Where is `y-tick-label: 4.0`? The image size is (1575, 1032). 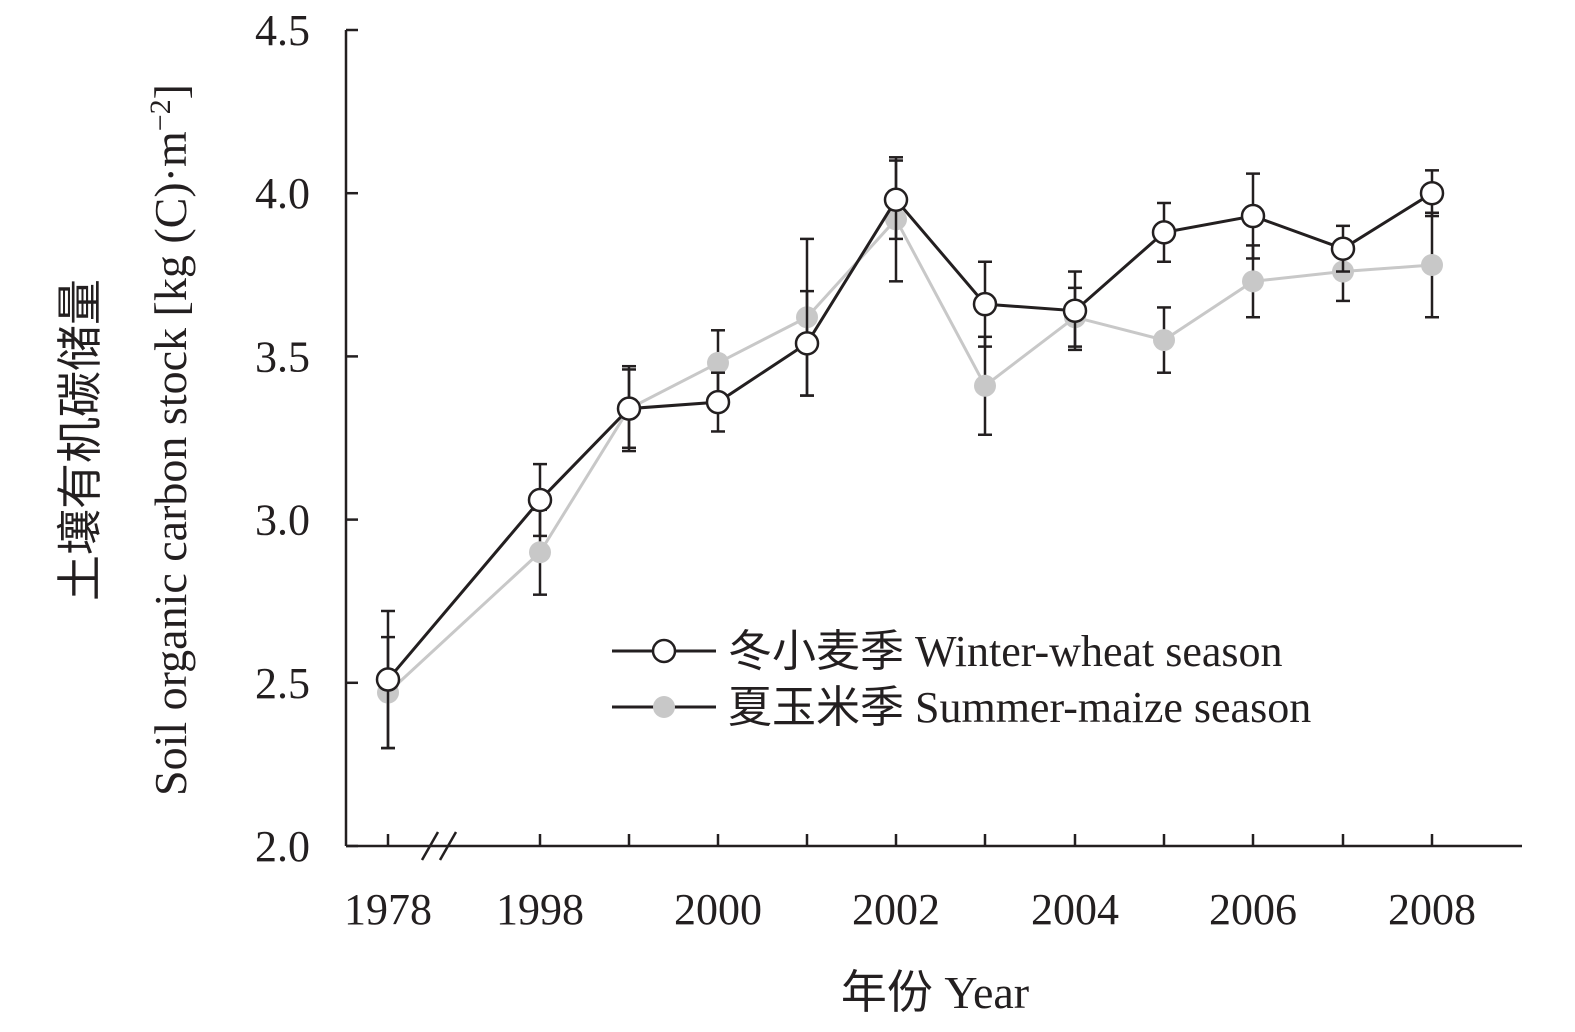
y-tick-label: 4.0 is located at coordinates (282, 193).